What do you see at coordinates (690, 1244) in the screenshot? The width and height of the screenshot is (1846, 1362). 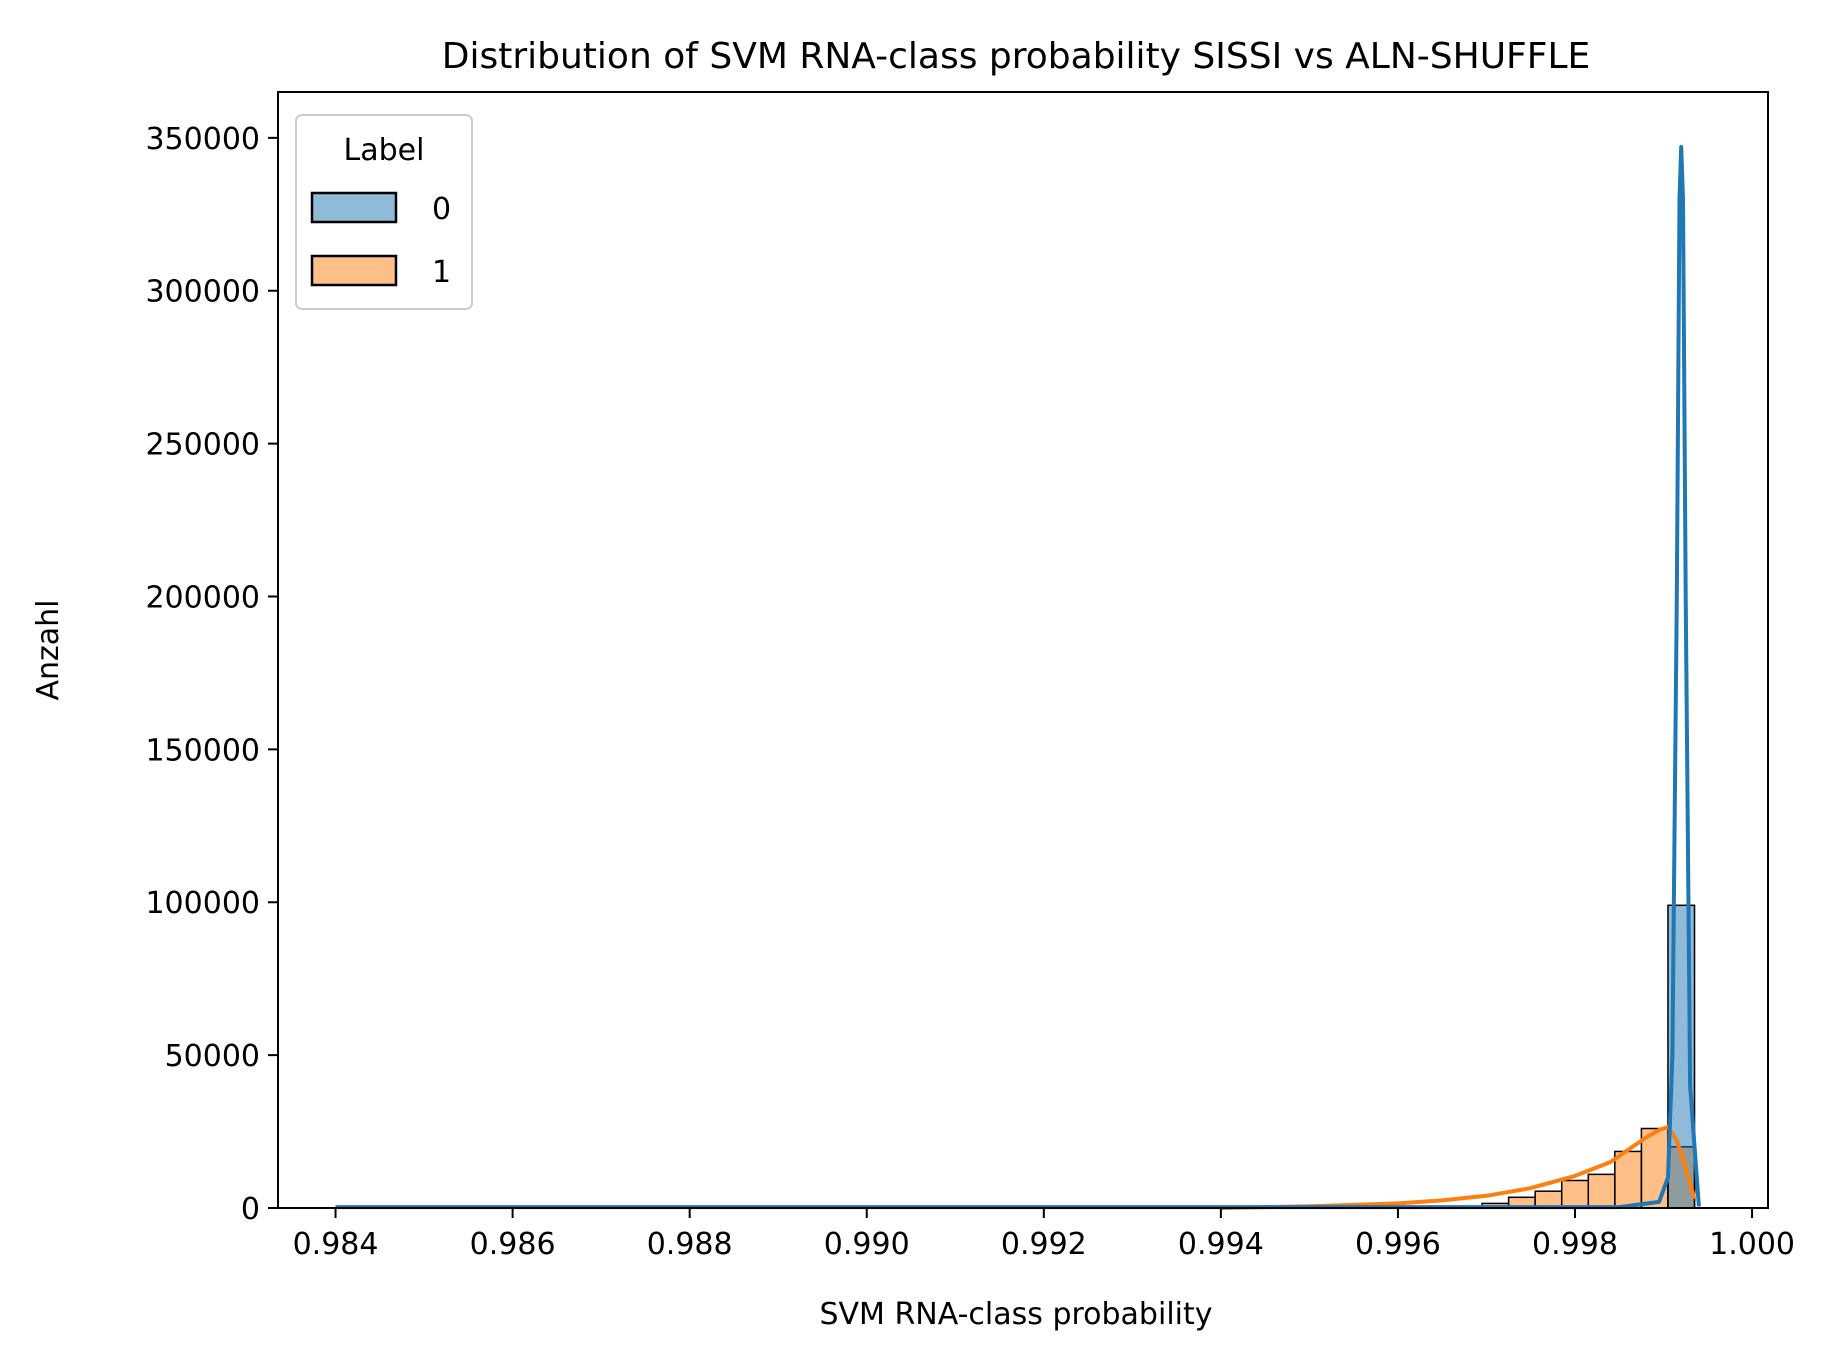 I see `x-tick-label: 0.988` at bounding box center [690, 1244].